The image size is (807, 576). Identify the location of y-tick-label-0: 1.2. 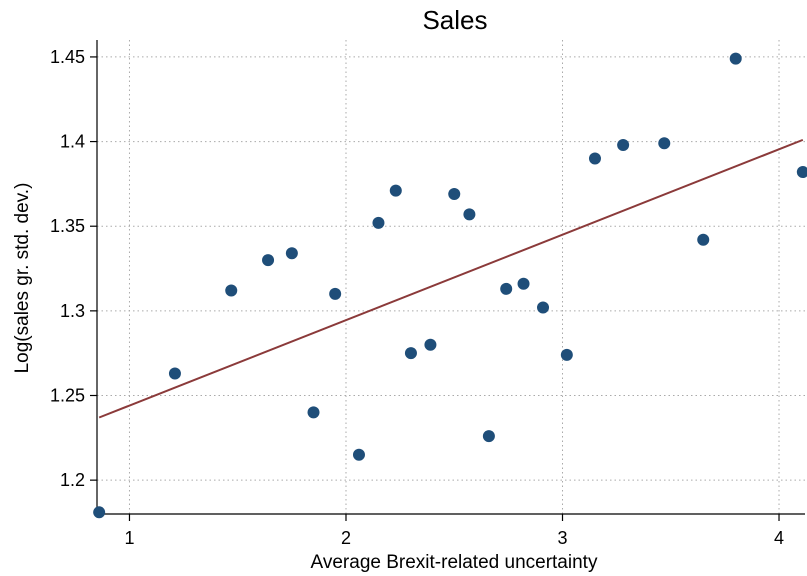
(72, 480).